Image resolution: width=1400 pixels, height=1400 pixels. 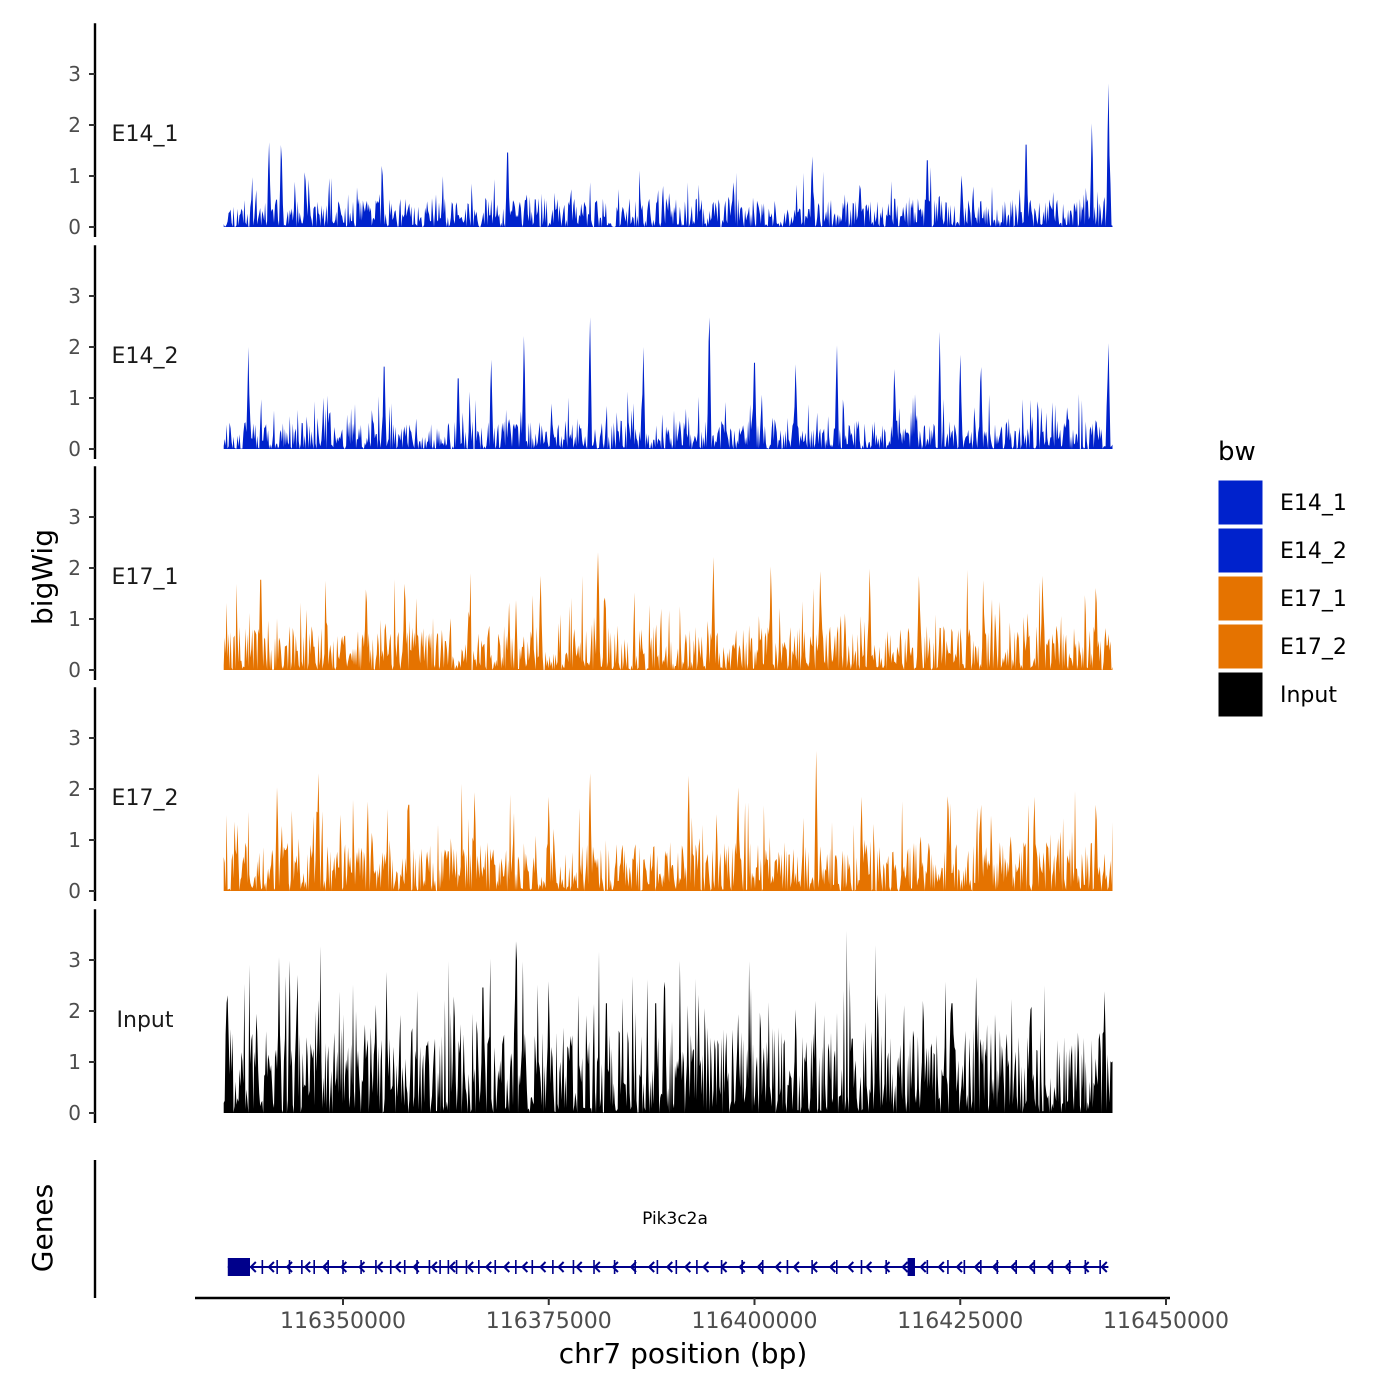 I want to click on legend-key-Input, so click(x=1240, y=694).